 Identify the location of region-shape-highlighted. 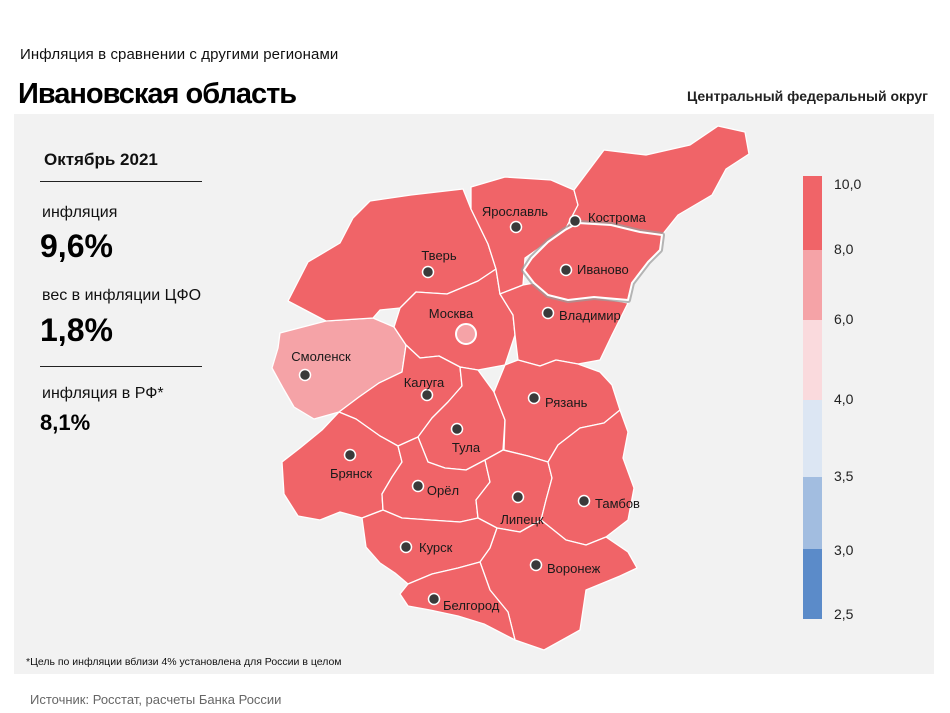
(593, 261).